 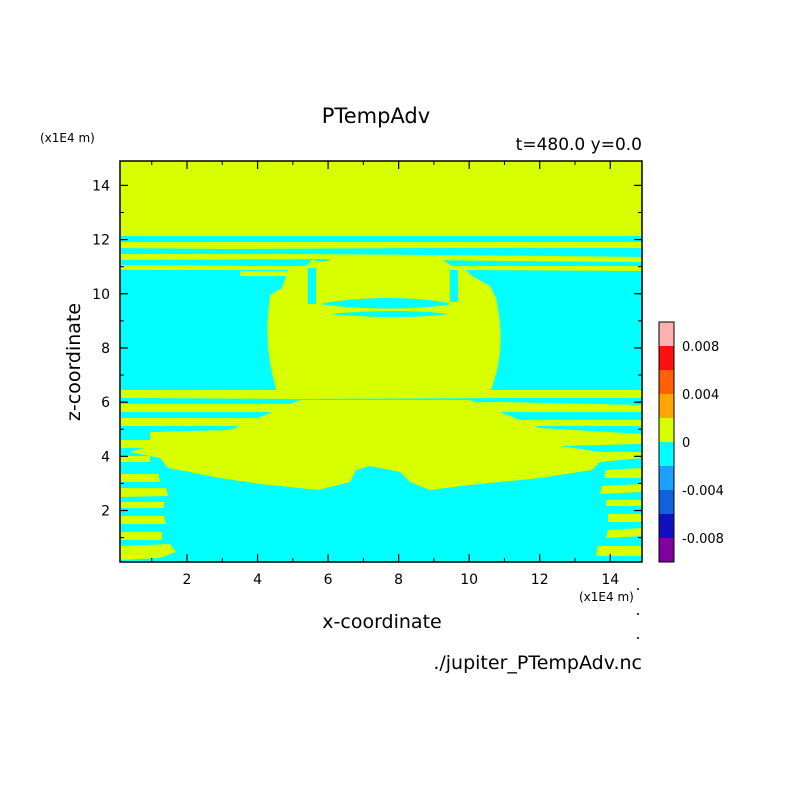 What do you see at coordinates (74, 362) in the screenshot?
I see `y-axis-label: z-coordinate` at bounding box center [74, 362].